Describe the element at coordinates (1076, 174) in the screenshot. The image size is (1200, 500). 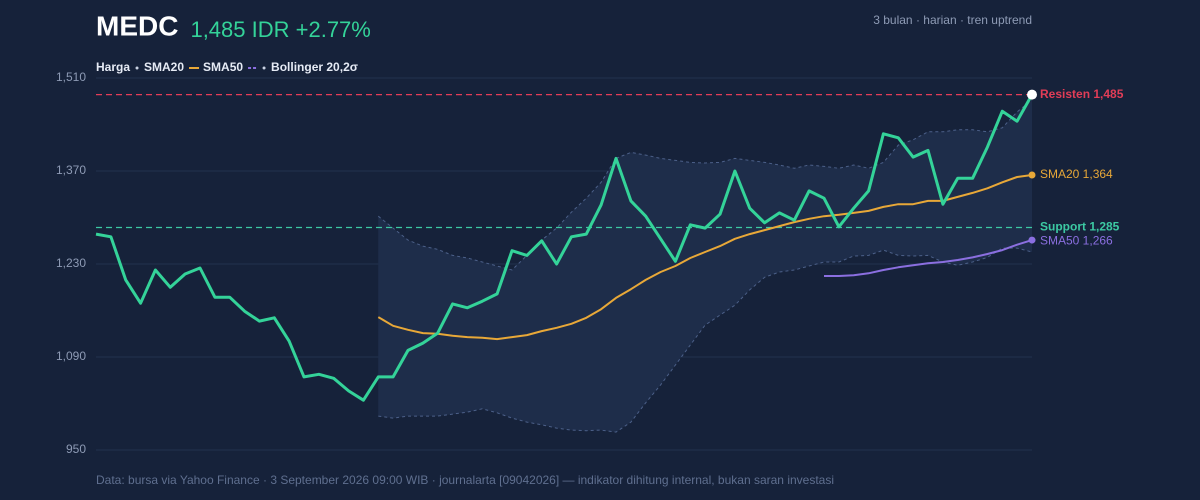
I see `end-label: SMA20 1,364` at that location.